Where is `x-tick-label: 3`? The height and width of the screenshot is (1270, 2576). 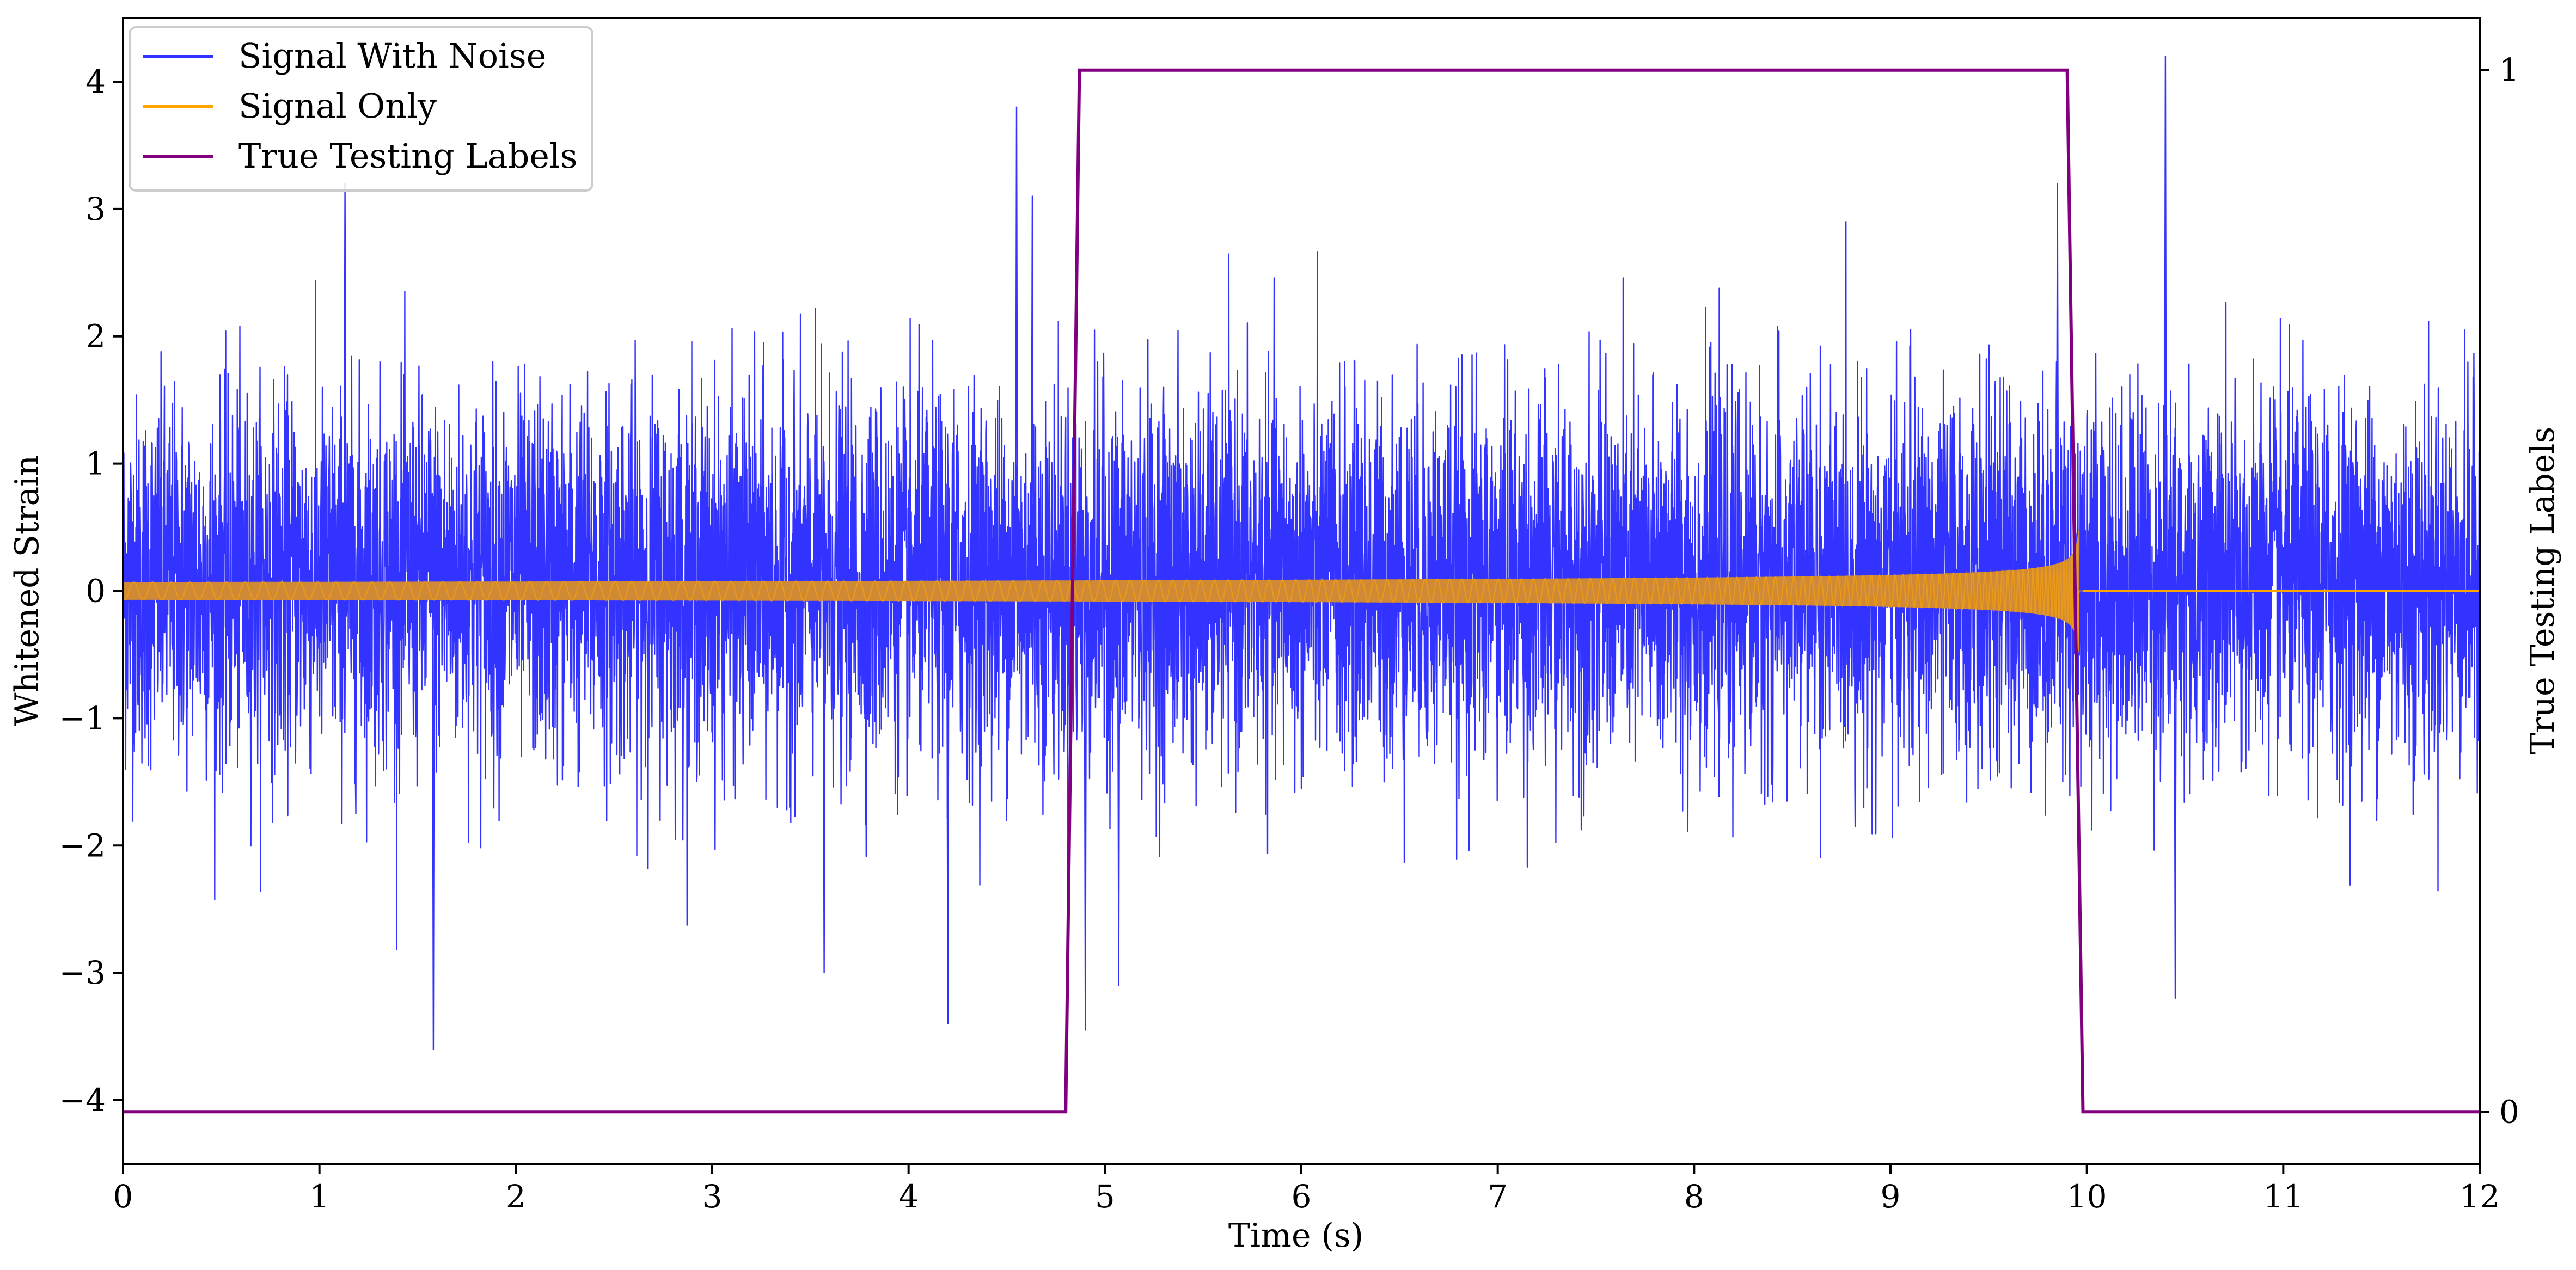 x-tick-label: 3 is located at coordinates (712, 1196).